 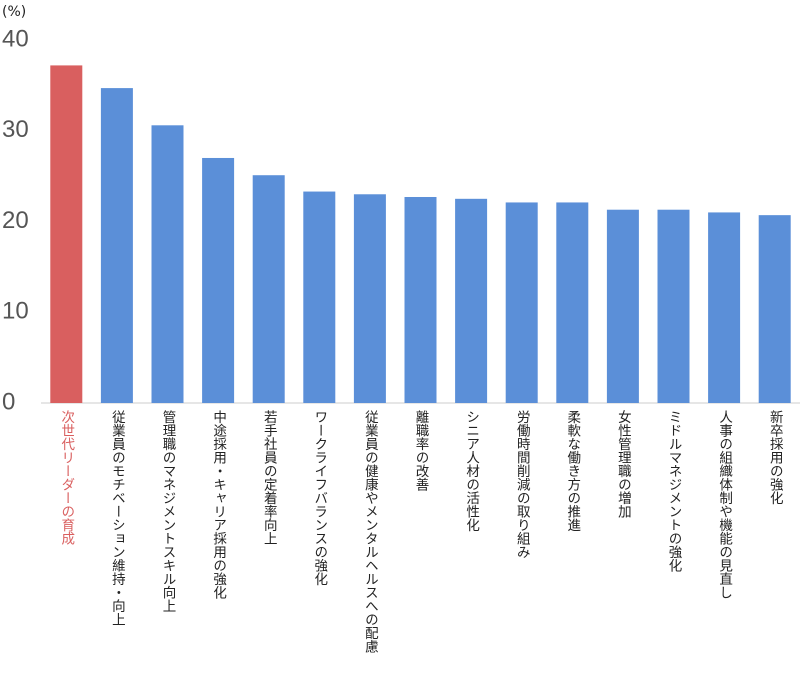 I want to click on x-tick-label: 労働時間削減の取り組み, so click(x=522, y=484).